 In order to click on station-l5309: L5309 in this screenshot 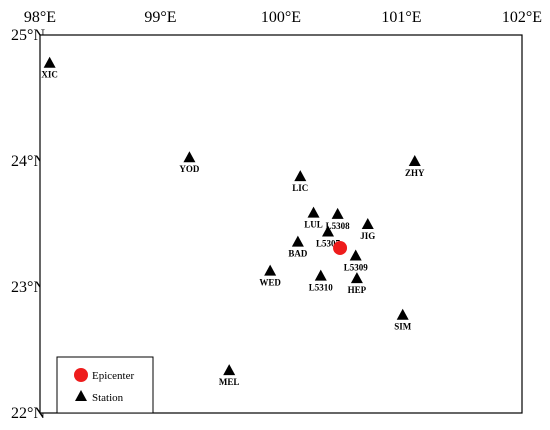, I will do `click(356, 261)`.